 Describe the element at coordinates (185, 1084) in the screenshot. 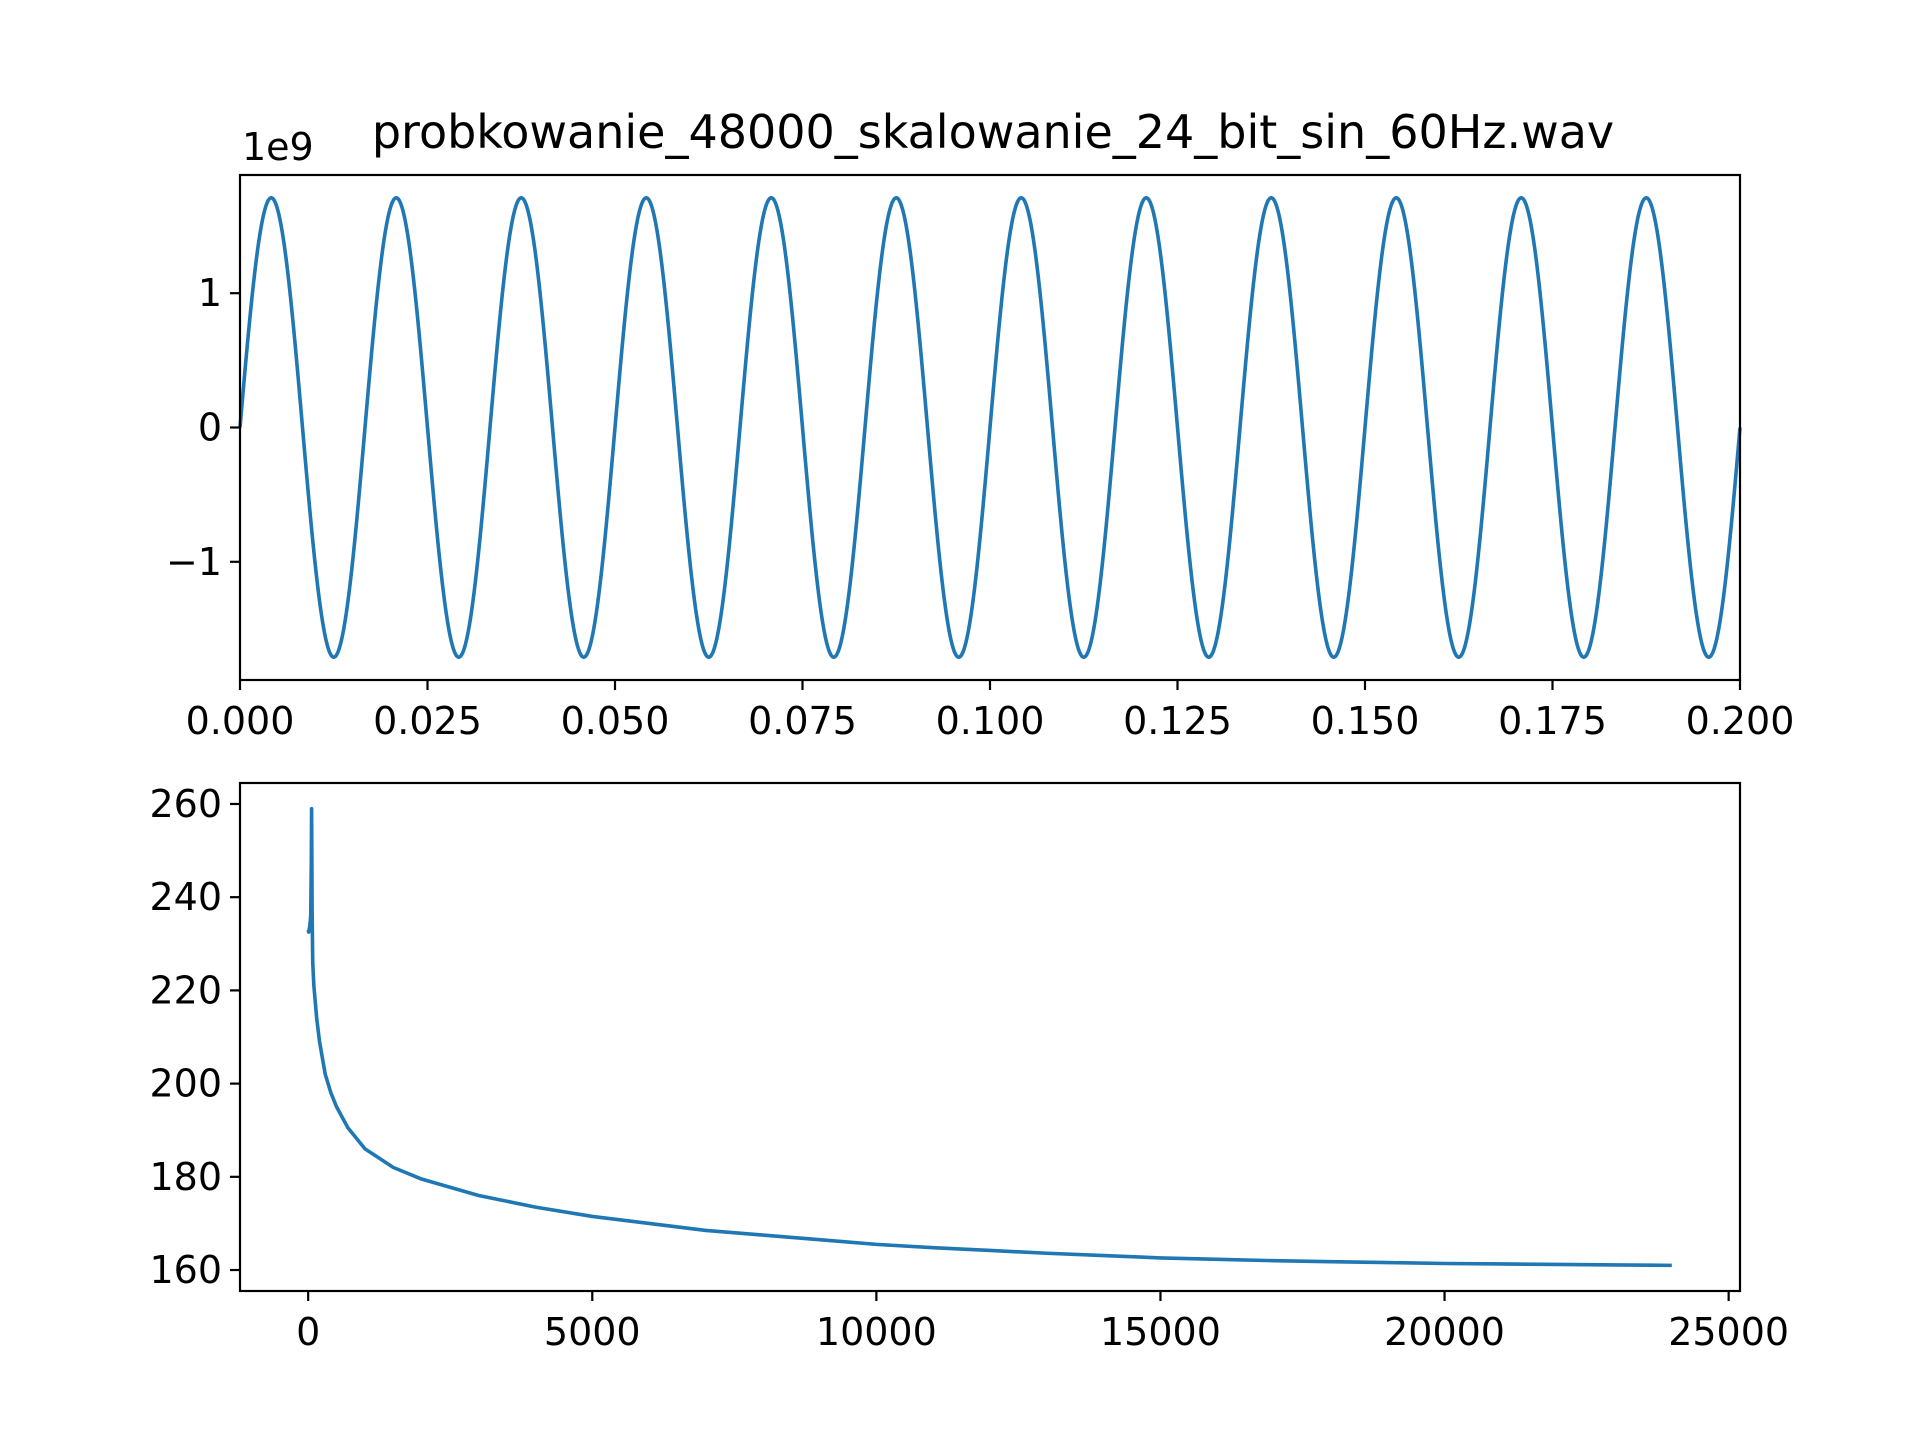

I see `bottom-y-tick-label: 200` at that location.